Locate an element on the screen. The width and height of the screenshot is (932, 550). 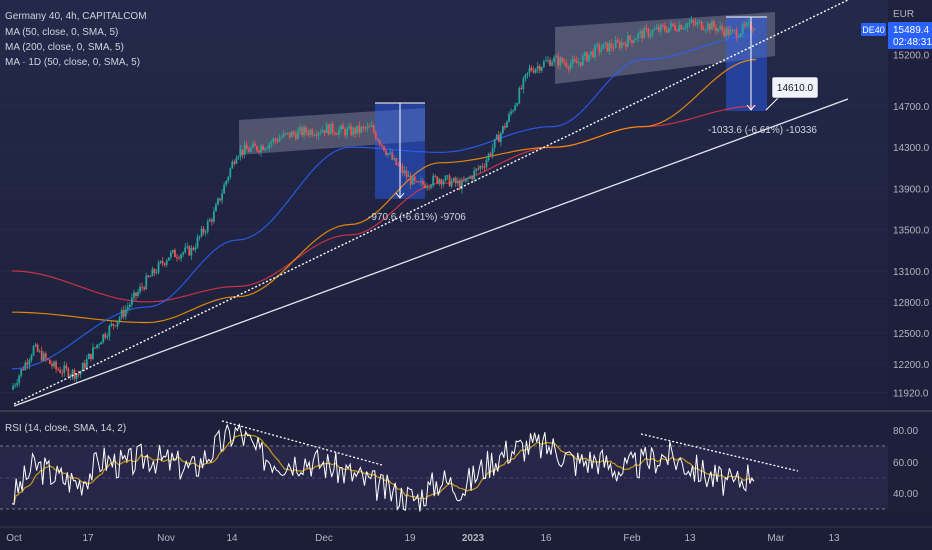
ma1d-legend: MA · 1D (50, close, 0, SMA, 5) is located at coordinates (72, 62).